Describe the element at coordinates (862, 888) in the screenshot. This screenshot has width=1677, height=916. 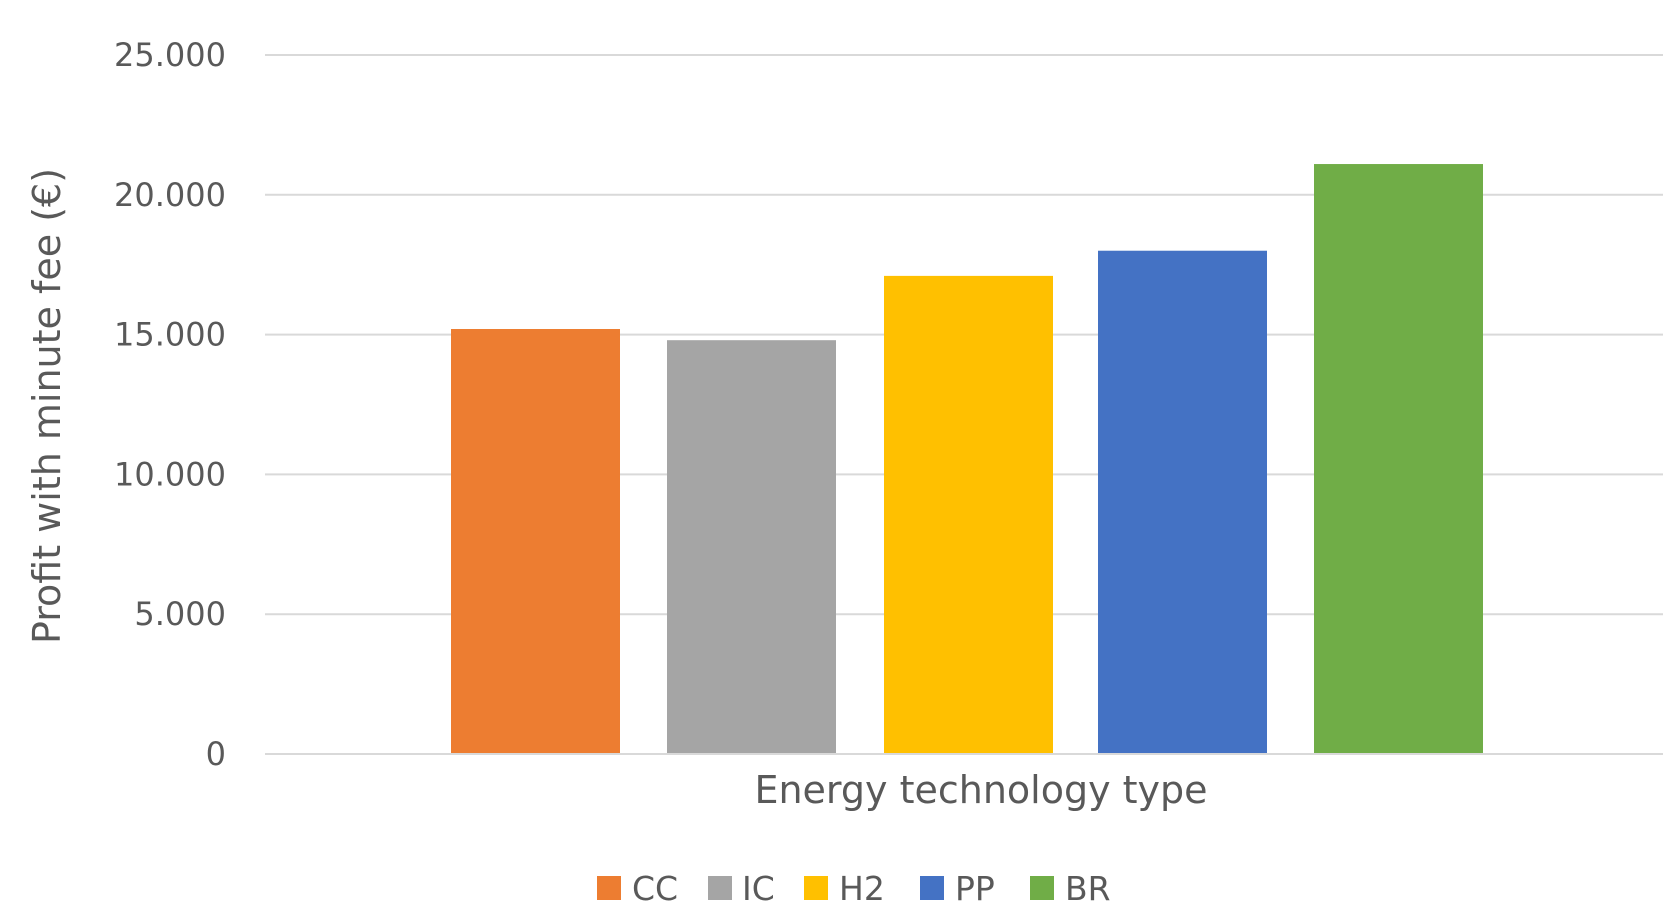
I see `legend-label: H2` at that location.